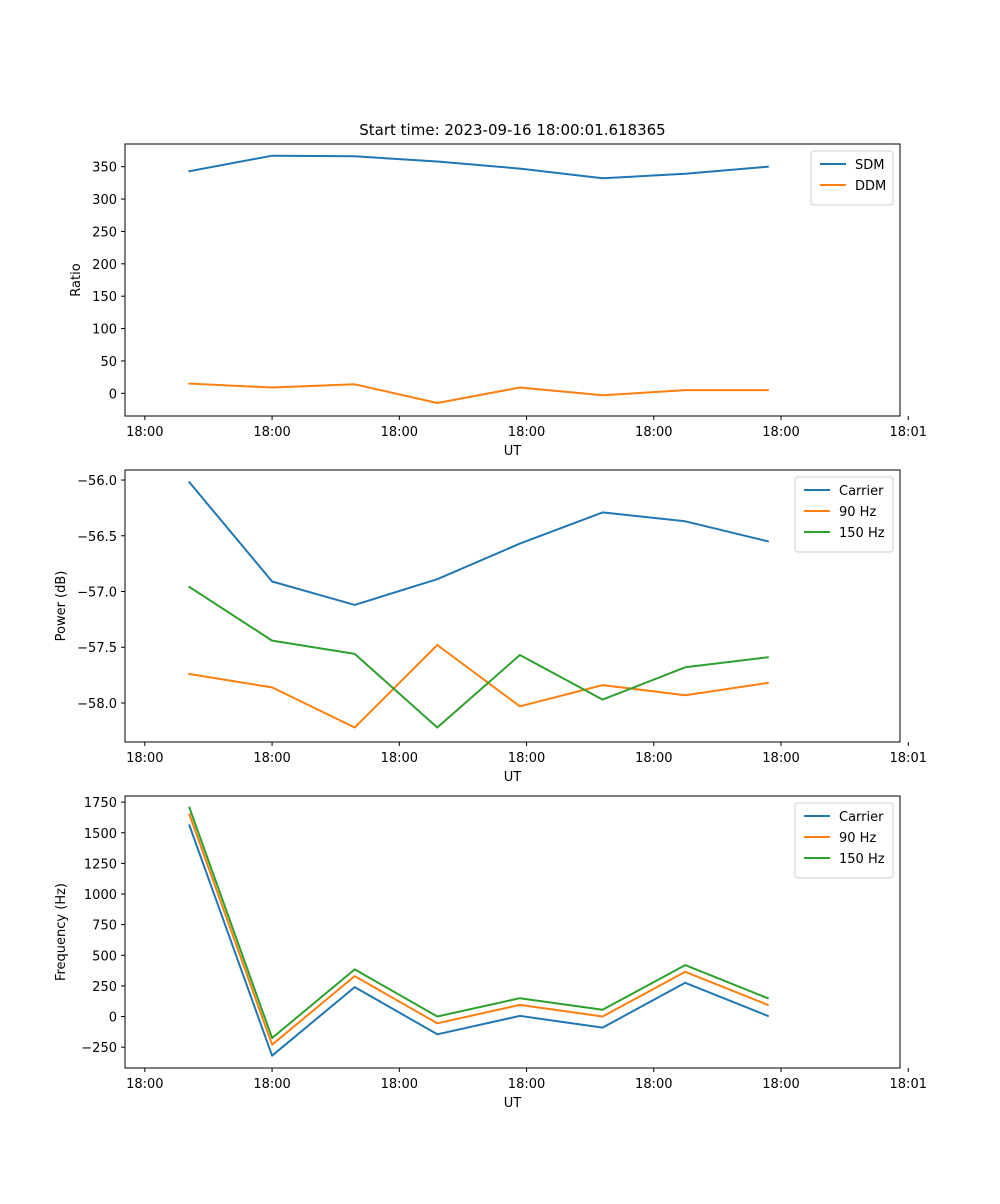 Image resolution: width=1000 pixels, height=1204 pixels. I want to click on y-tick-label: 150, so click(104, 297).